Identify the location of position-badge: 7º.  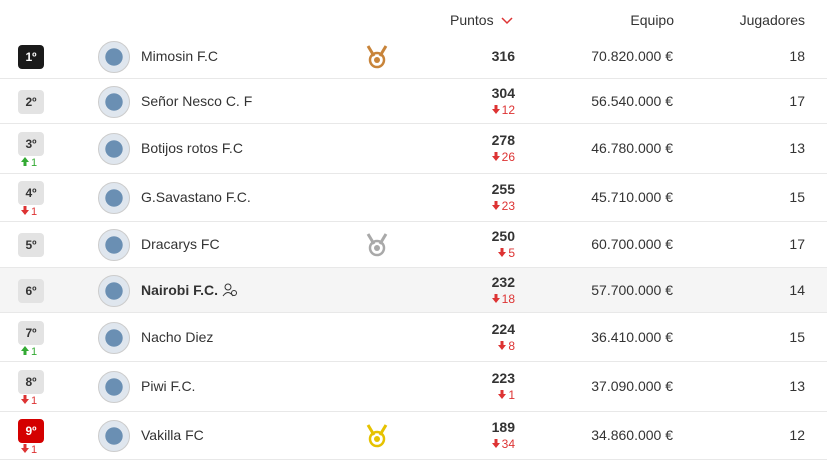
(31, 332).